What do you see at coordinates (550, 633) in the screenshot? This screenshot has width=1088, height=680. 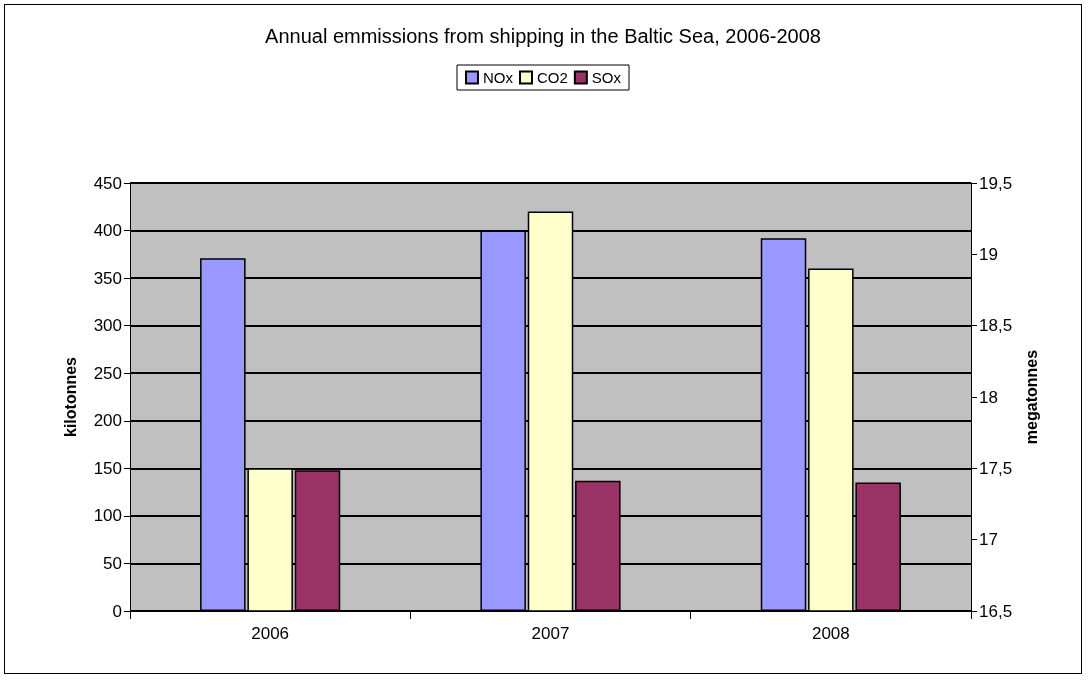 I see `x-tick-label: 2007` at bounding box center [550, 633].